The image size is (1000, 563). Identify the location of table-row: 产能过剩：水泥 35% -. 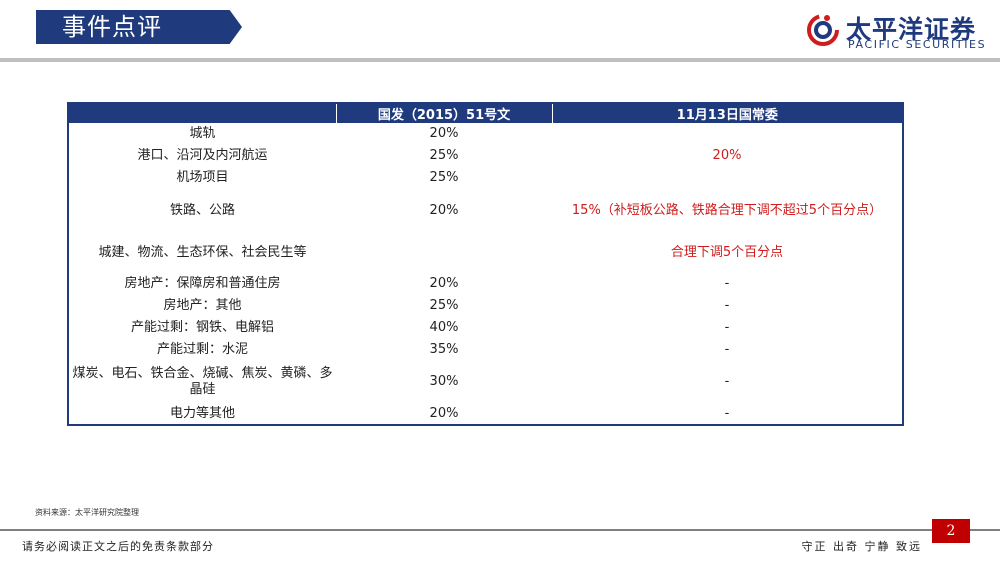
(485, 350).